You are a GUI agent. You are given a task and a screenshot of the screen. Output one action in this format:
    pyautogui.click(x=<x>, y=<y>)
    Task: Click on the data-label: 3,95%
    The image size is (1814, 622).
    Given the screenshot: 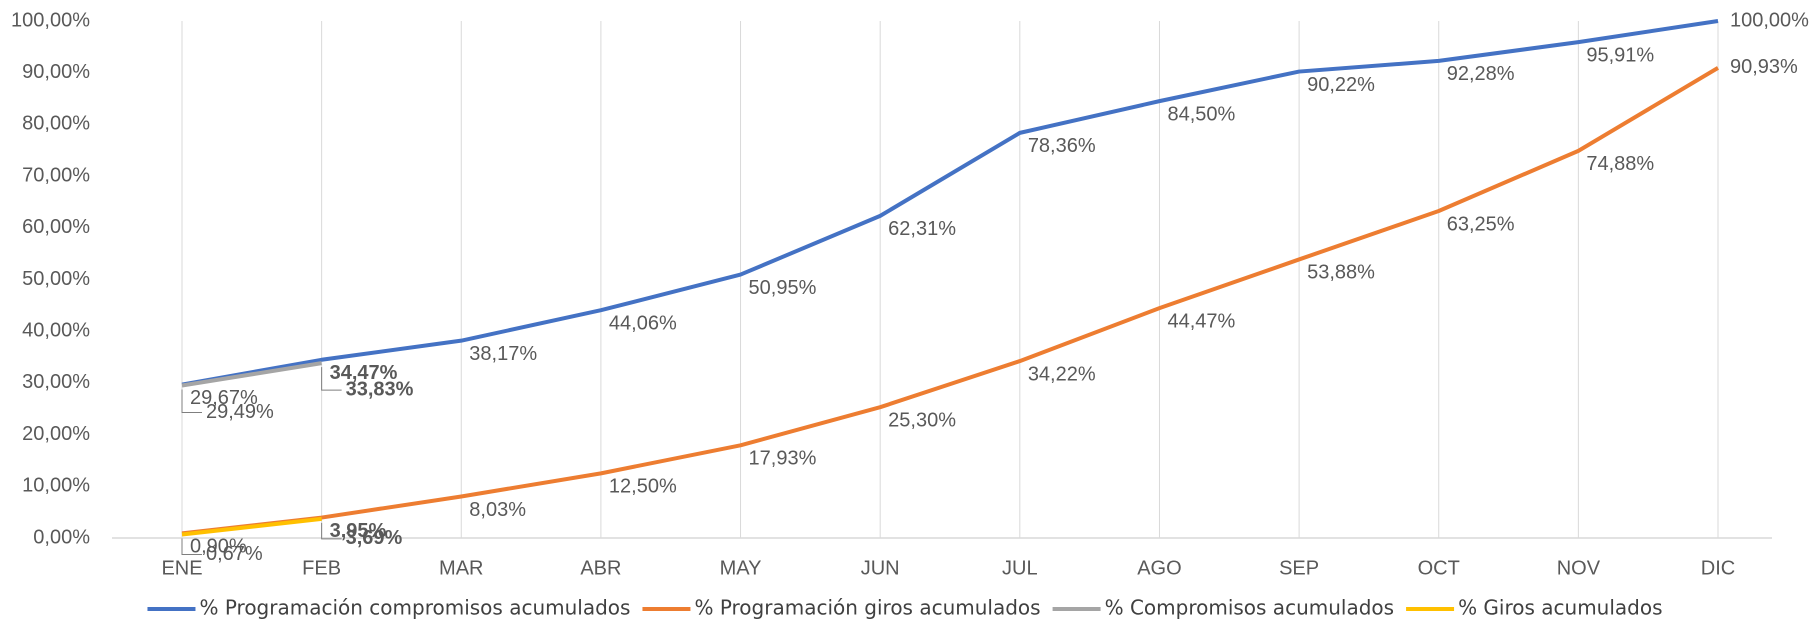 What is the action you would take?
    pyautogui.click(x=358, y=531)
    